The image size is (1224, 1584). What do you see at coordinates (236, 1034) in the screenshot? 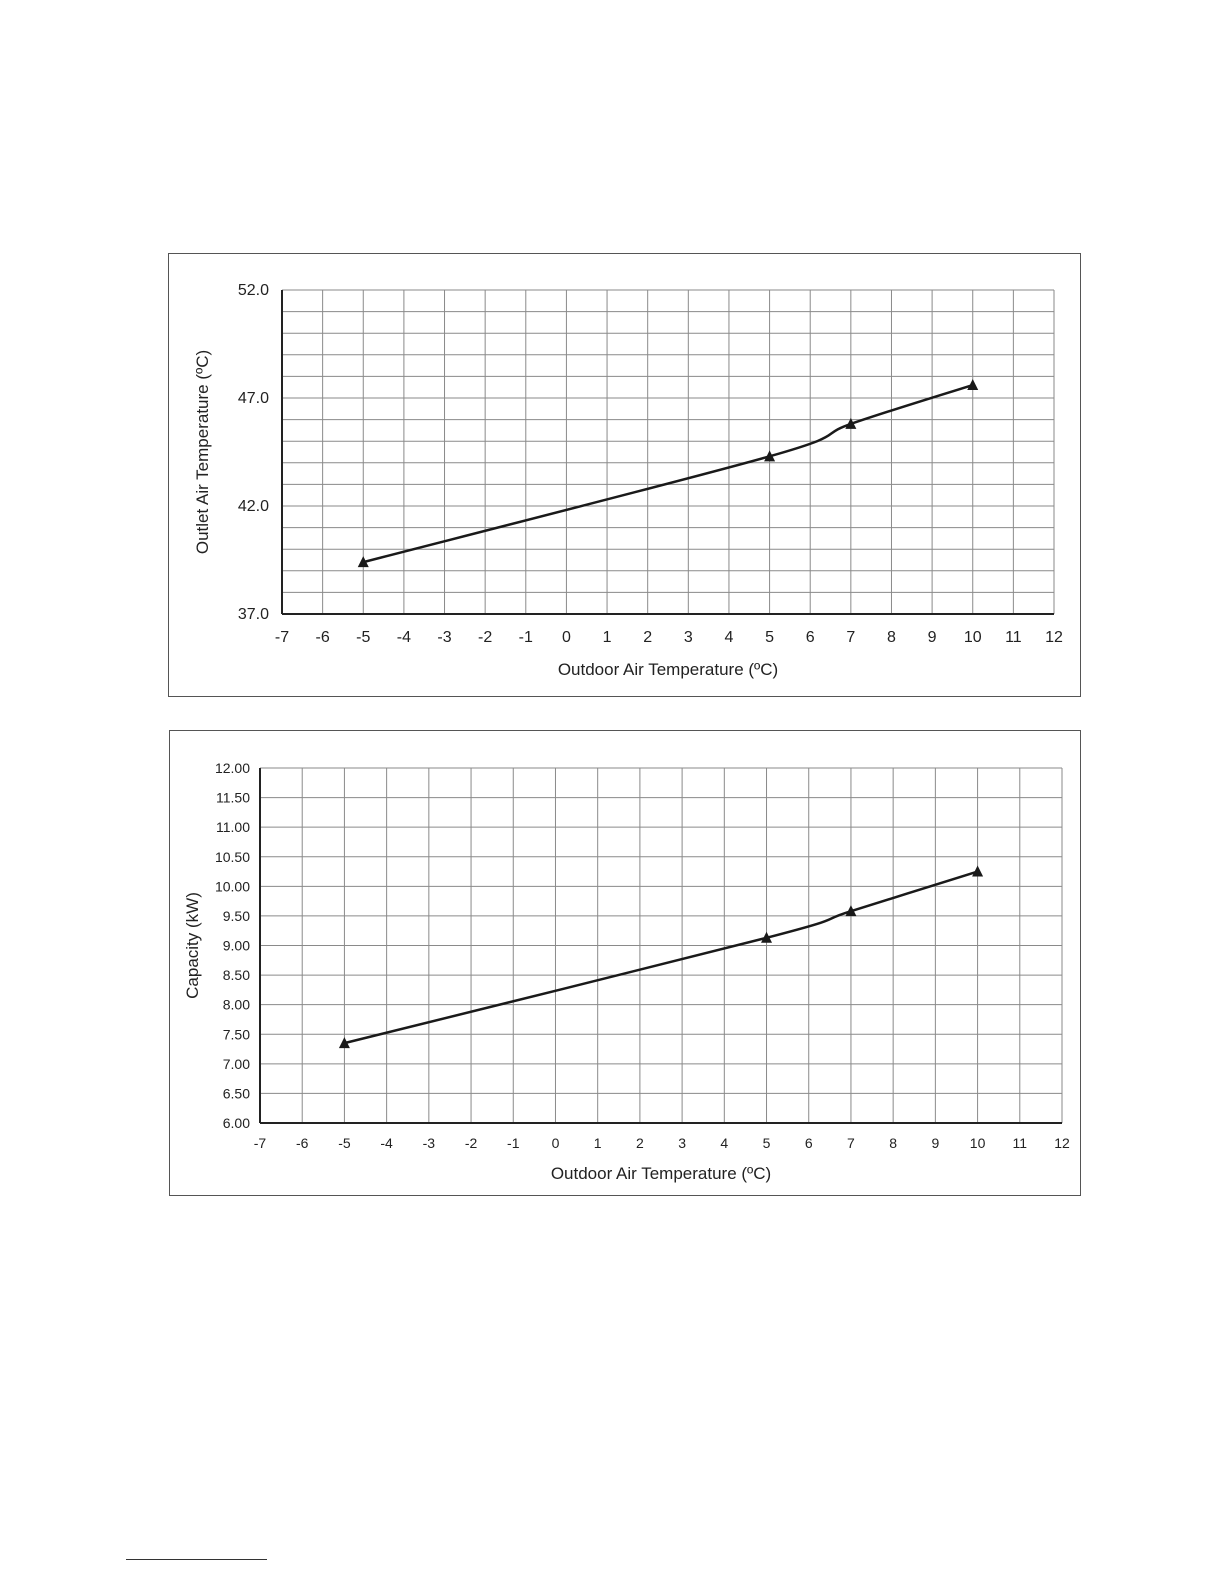
I see `y-tick-label: 7.50` at bounding box center [236, 1034].